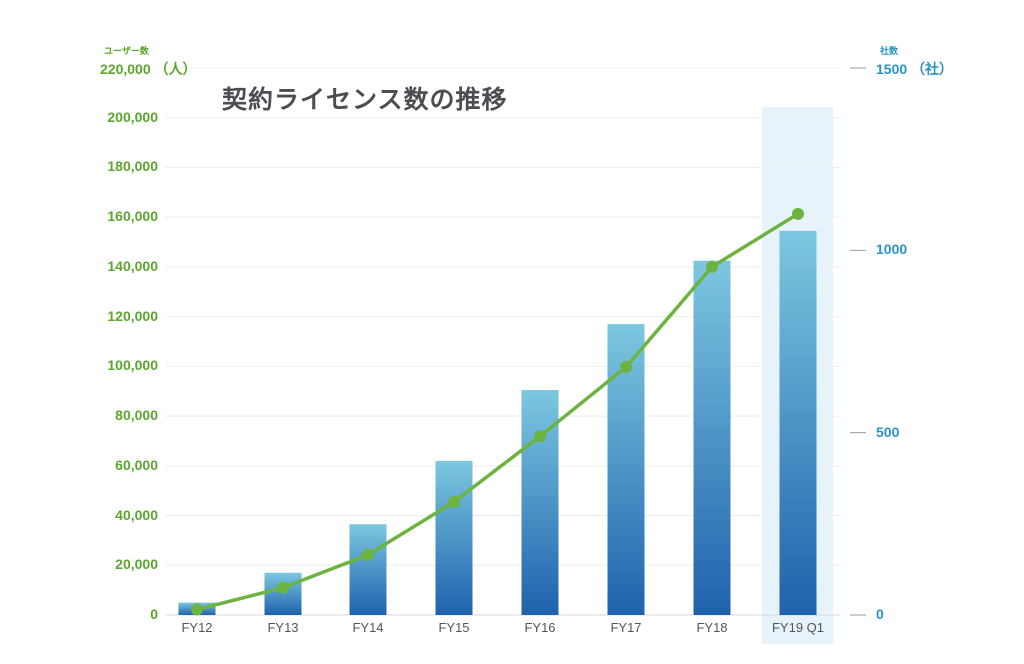 This screenshot has width=1024, height=664. I want to click on x-axis-tick-label: FY16, so click(540, 627).